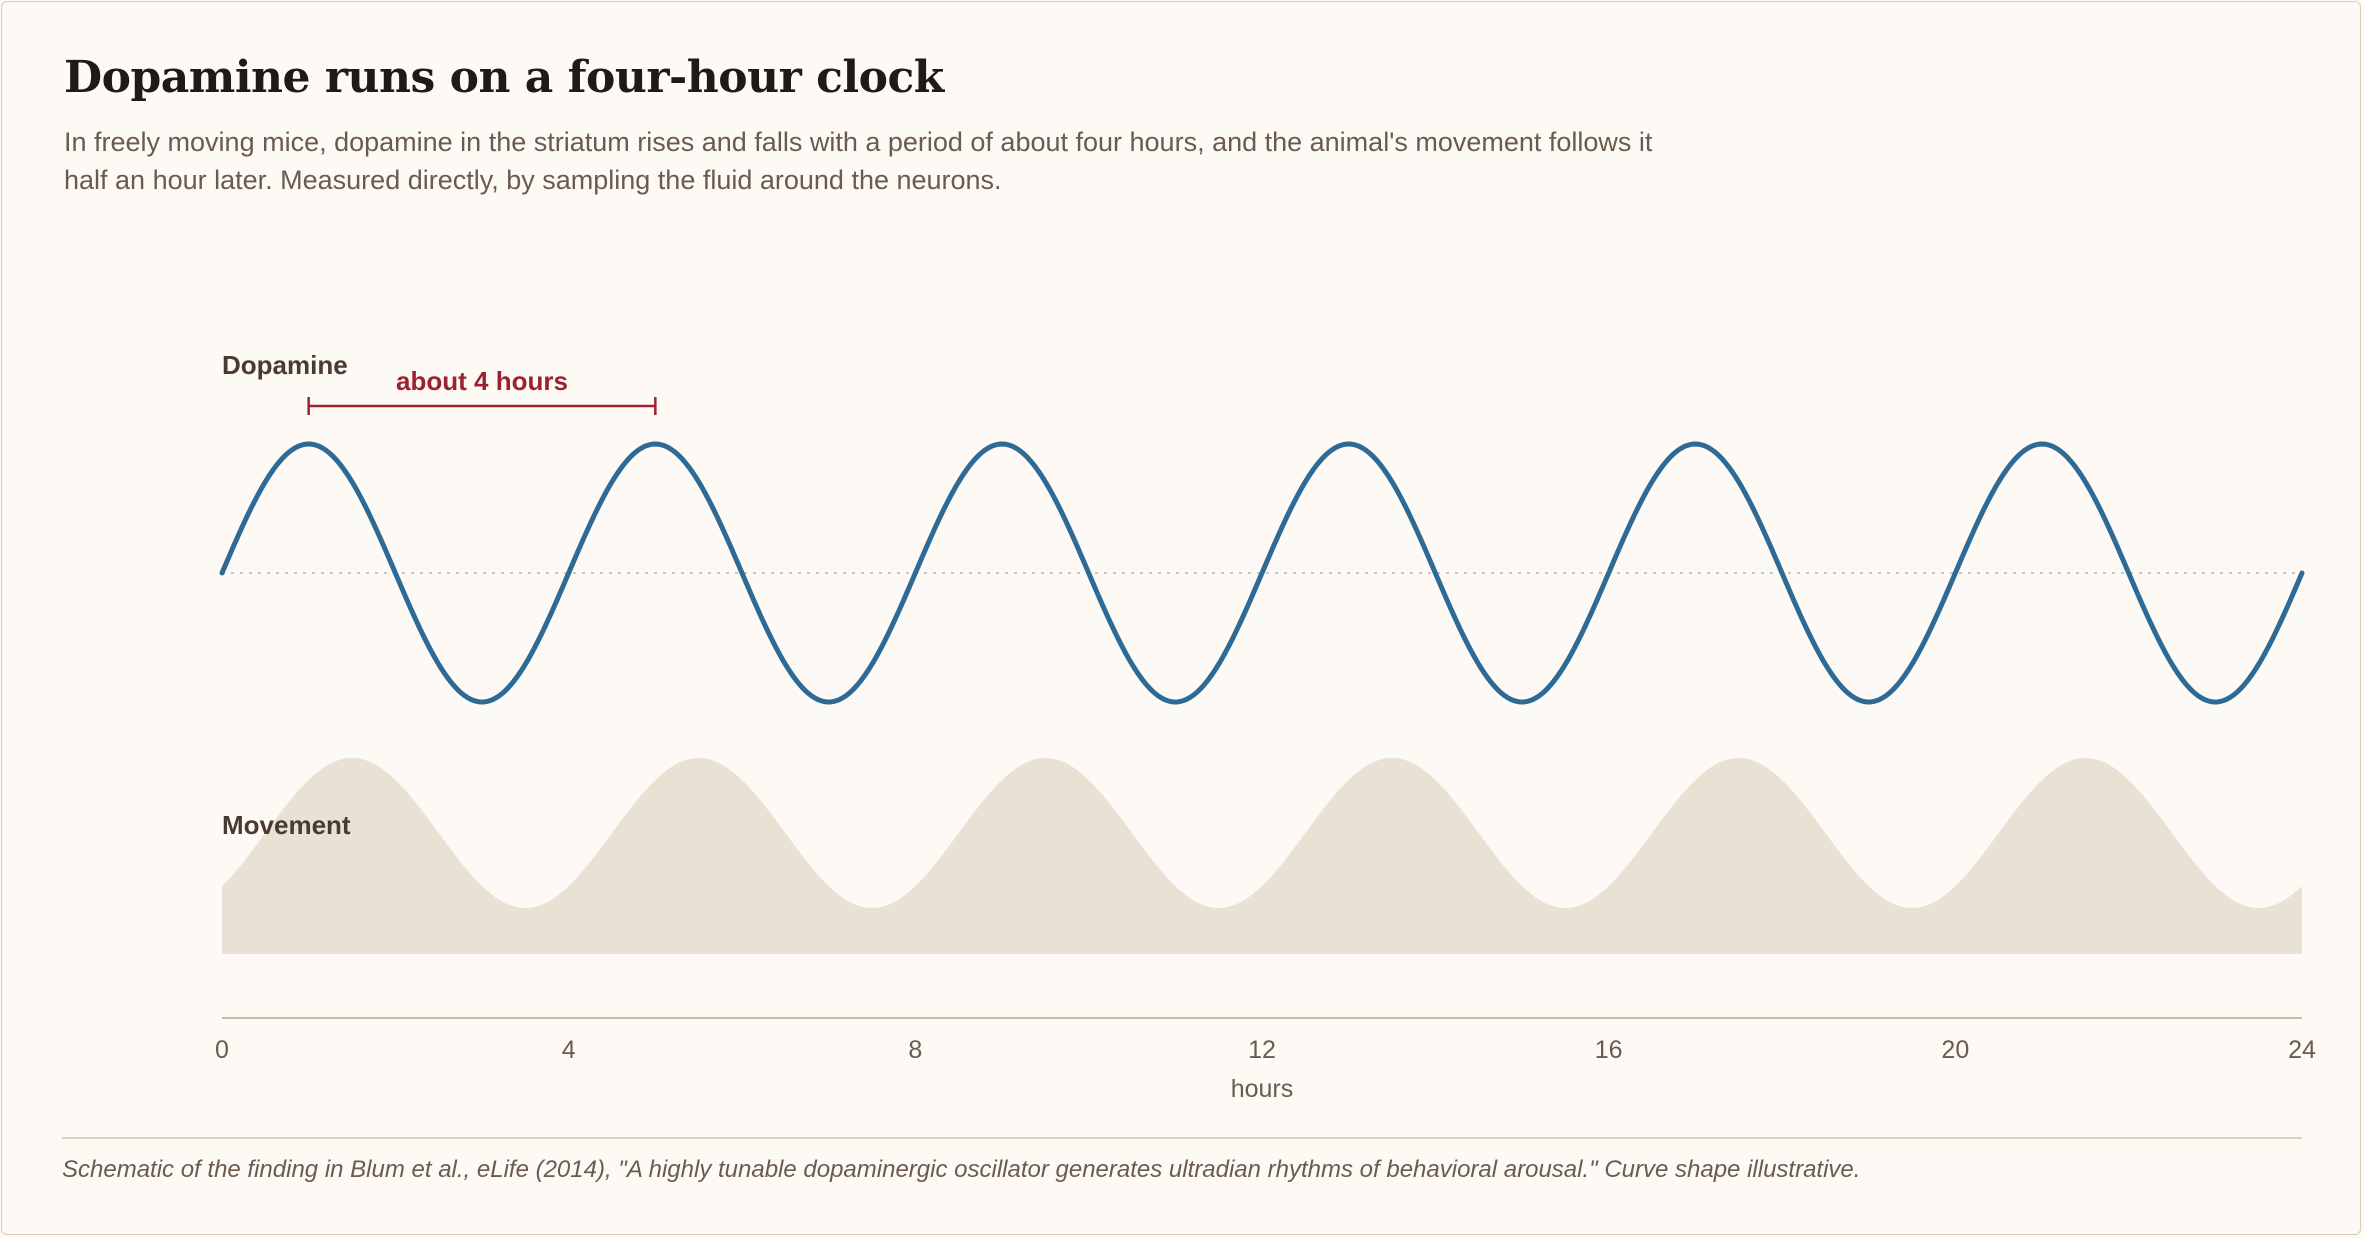 The height and width of the screenshot is (1238, 2364). Describe the element at coordinates (482, 381) in the screenshot. I see `period-annotation-label: about 4 hours` at that location.